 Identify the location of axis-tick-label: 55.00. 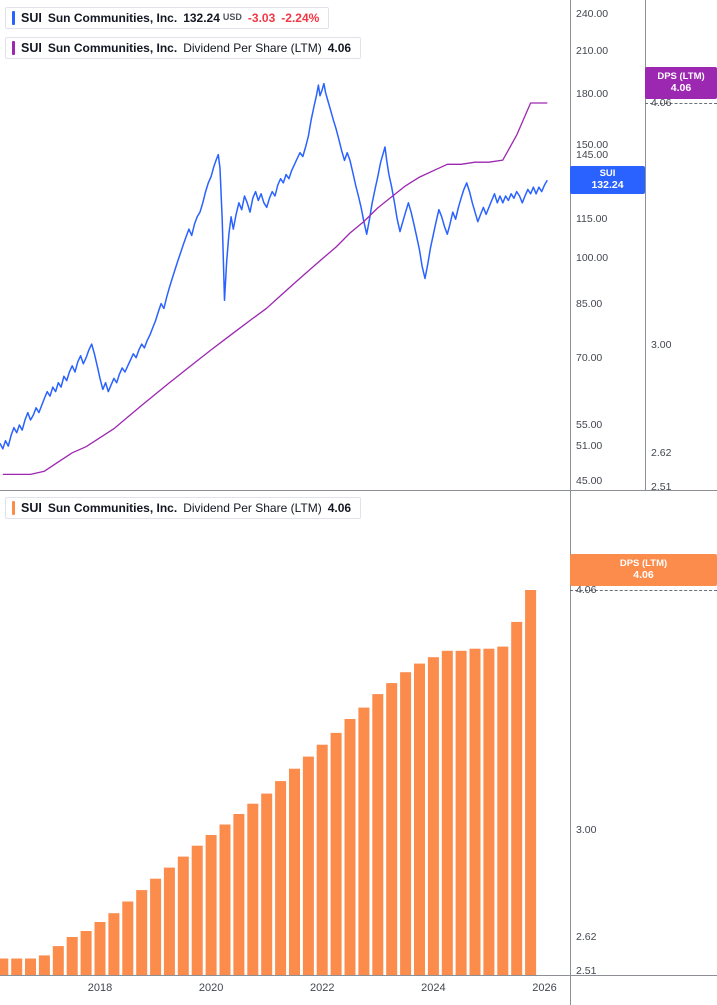
(589, 425).